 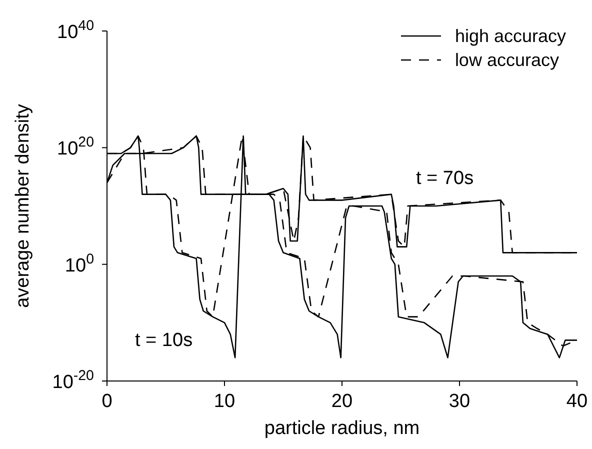 What do you see at coordinates (75, 147) in the screenshot?
I see `y-tick-label: 10$^{20}$` at bounding box center [75, 147].